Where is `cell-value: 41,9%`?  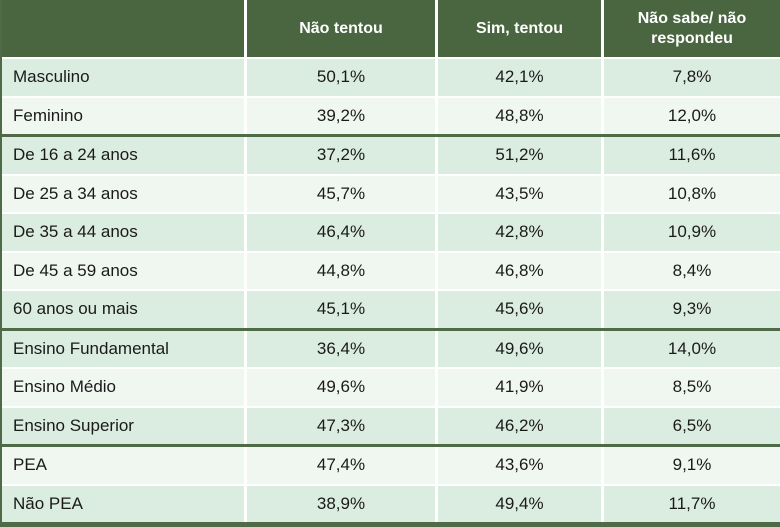
cell-value: 41,9% is located at coordinates (518, 387).